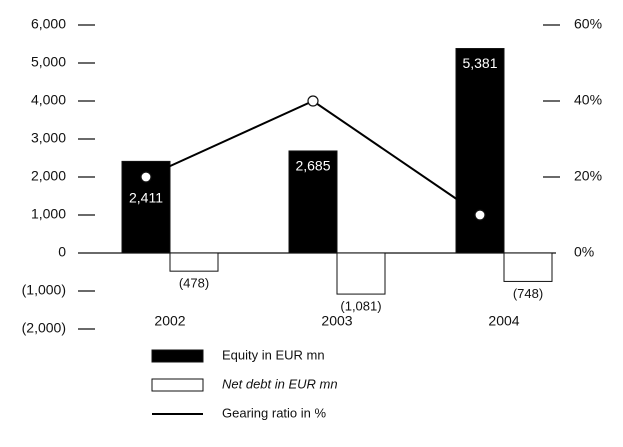 The width and height of the screenshot is (623, 447). Describe the element at coordinates (48, 62) in the screenshot. I see `y-tick-label: 5,000` at that location.